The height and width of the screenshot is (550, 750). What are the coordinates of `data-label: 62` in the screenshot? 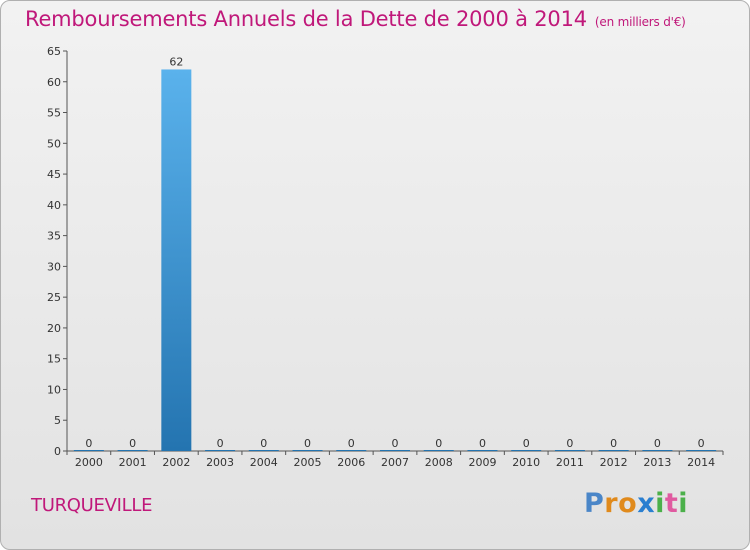 It's located at (176, 61).